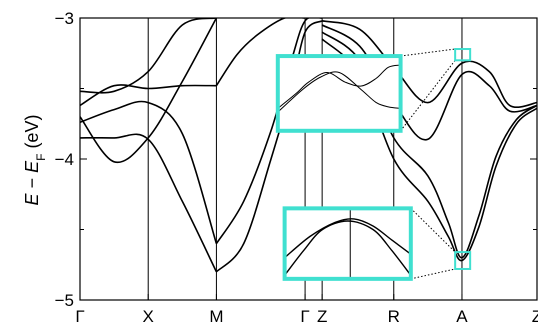 Image resolution: width=538 pixels, height=330 pixels. What do you see at coordinates (394, 316) in the screenshot?
I see `x-tick-label: R` at bounding box center [394, 316].